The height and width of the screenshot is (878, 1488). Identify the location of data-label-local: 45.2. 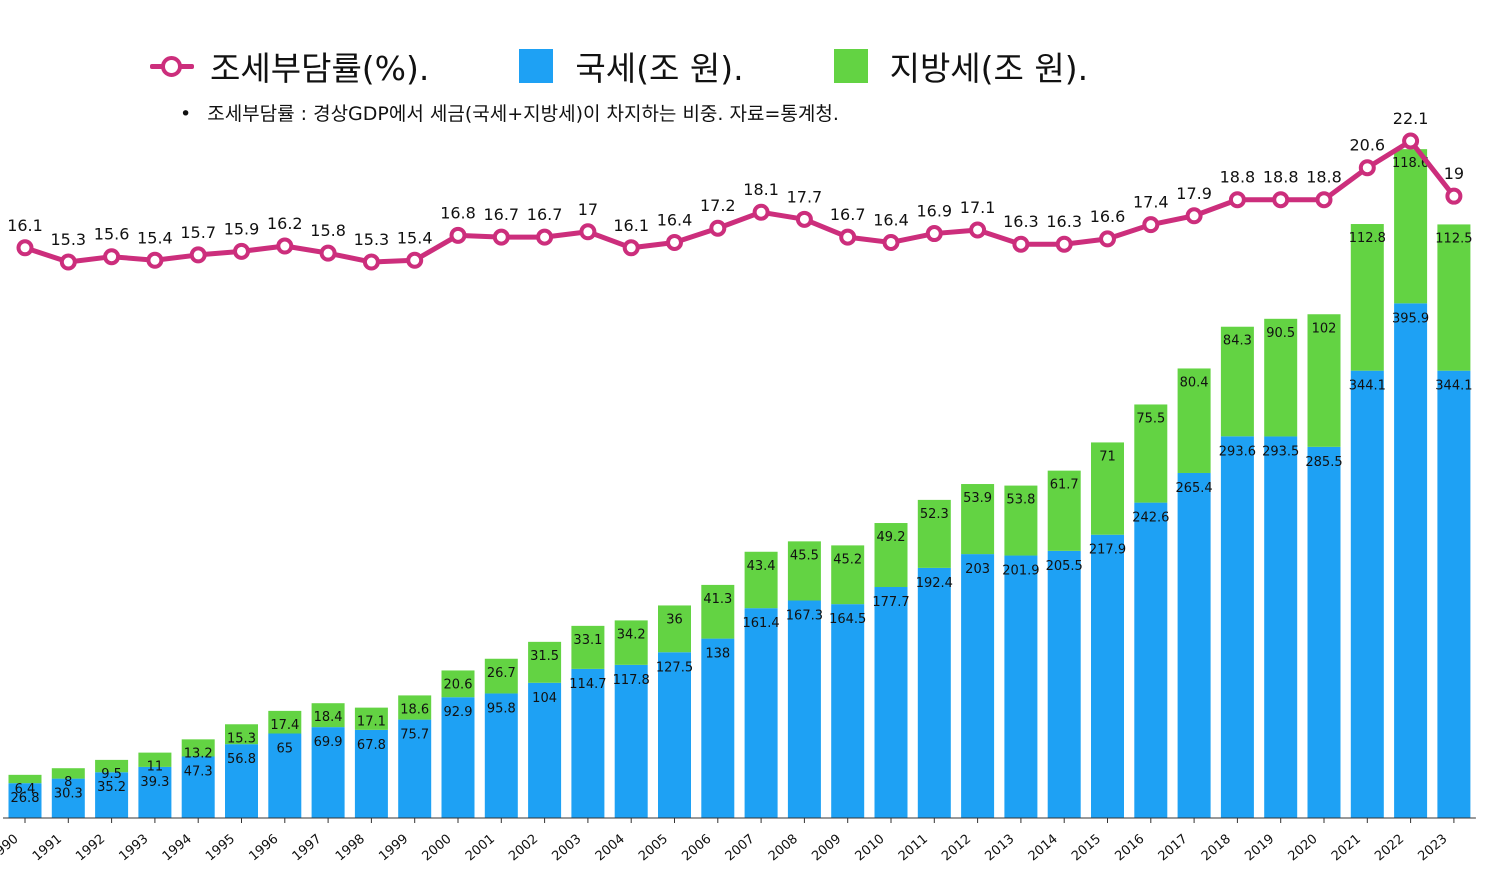
(847, 559).